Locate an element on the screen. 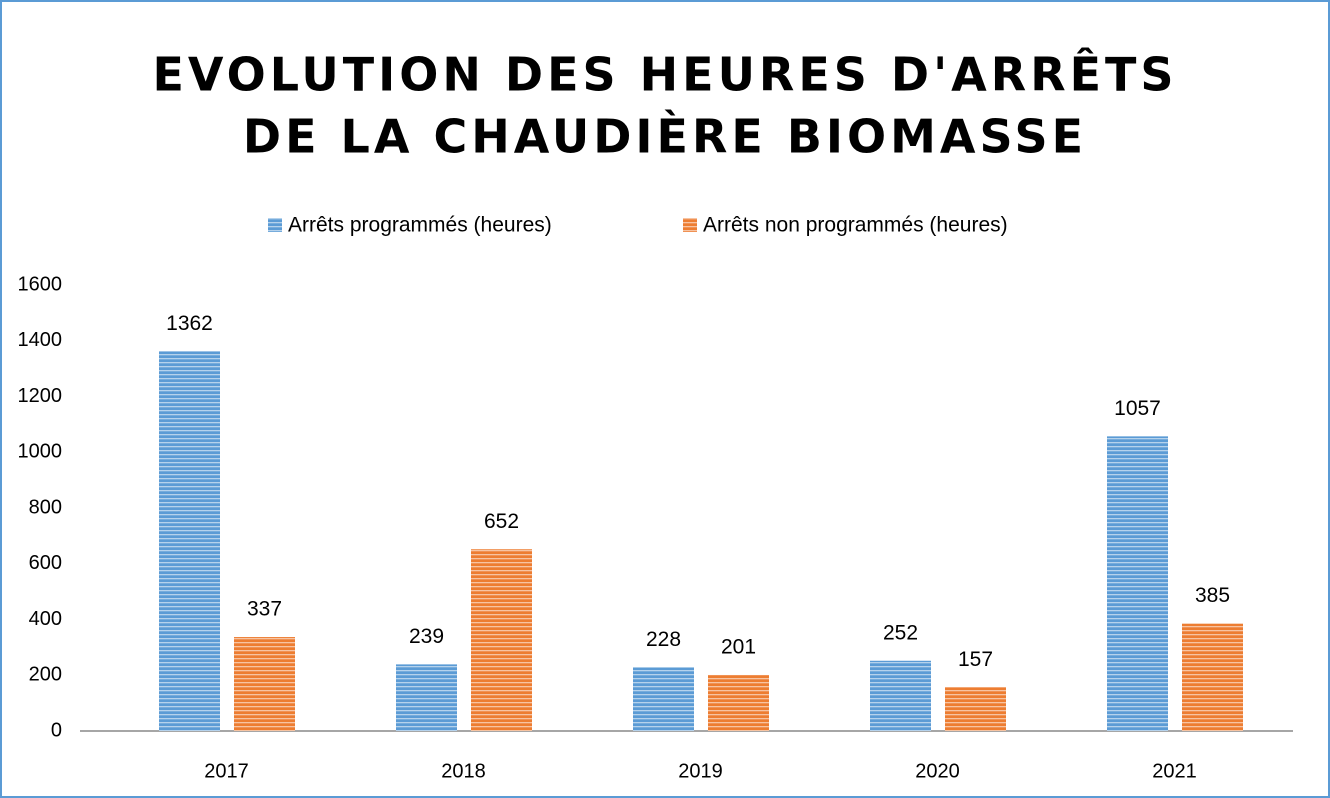 This screenshot has height=798, width=1330. data-label: 337 is located at coordinates (264, 609).